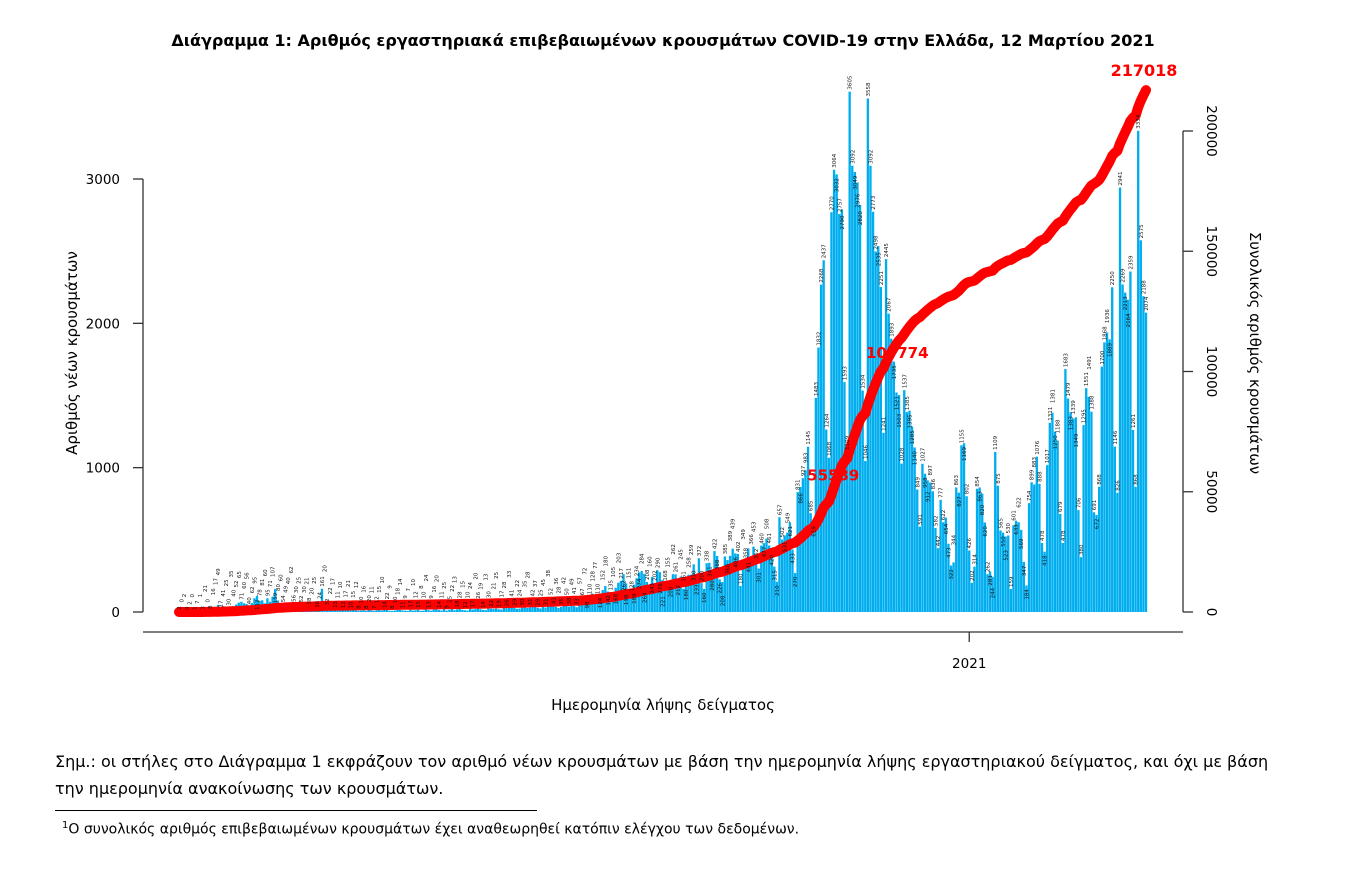 Image resolution: width=1346 pixels, height=884 pixels. I want to click on bar-value-label: 1735, so click(895, 372).